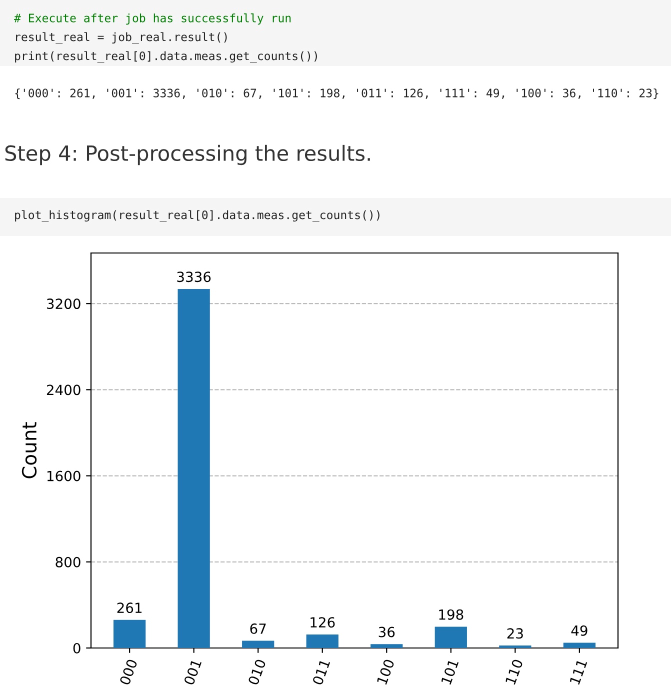 This screenshot has height=695, width=671. Describe the element at coordinates (129, 608) in the screenshot. I see `data-label: 261` at that location.